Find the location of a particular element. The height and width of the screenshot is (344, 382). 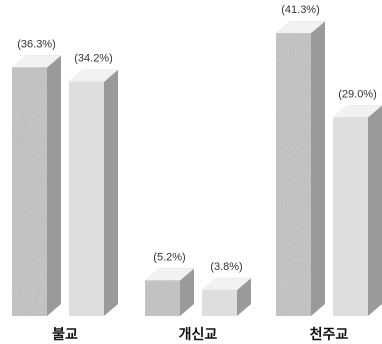

category-label: 불교 is located at coordinates (65, 335).